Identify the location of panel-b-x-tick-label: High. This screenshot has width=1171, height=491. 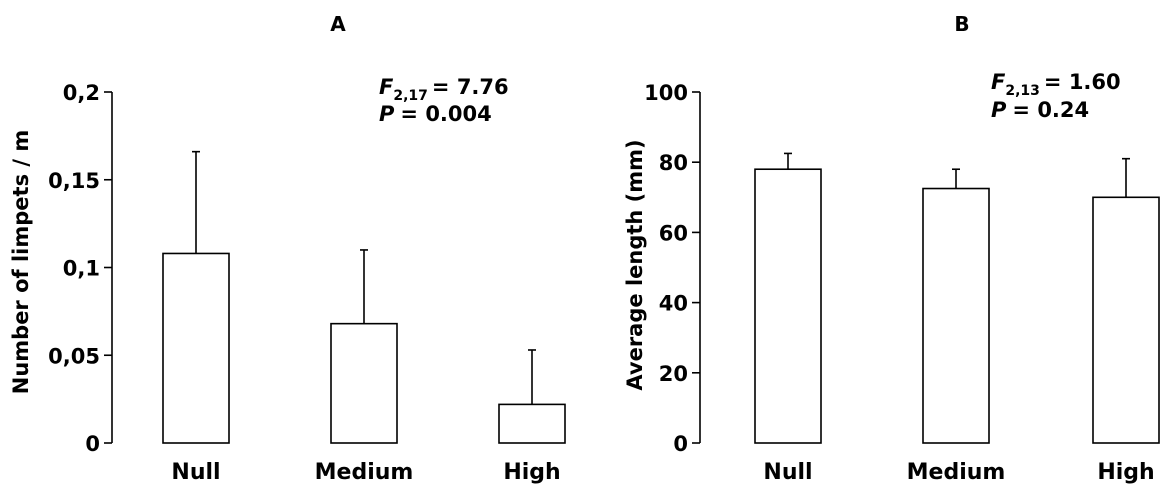
(1125, 472).